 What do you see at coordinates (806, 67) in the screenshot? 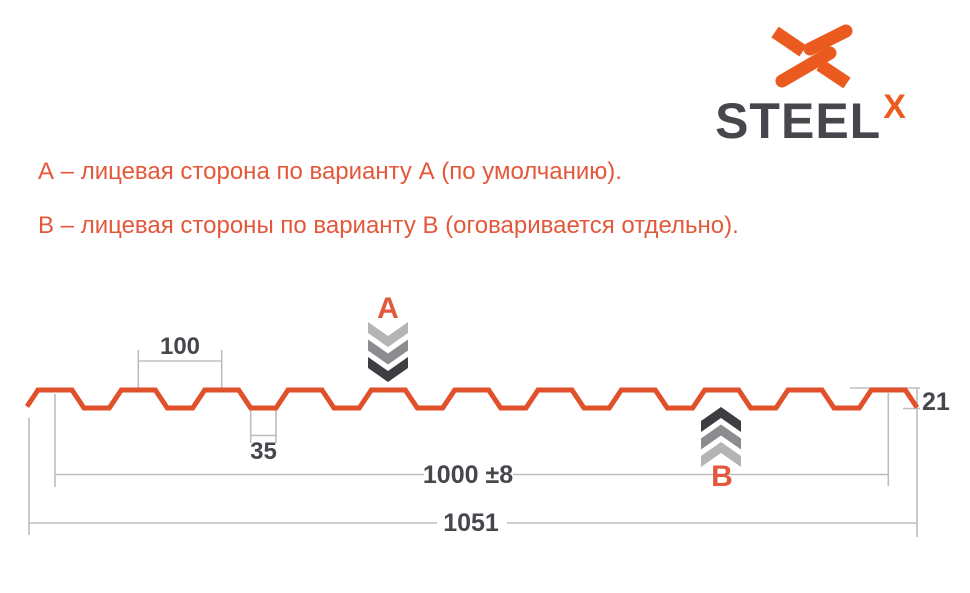
I see `logo-arm-bottom-left` at bounding box center [806, 67].